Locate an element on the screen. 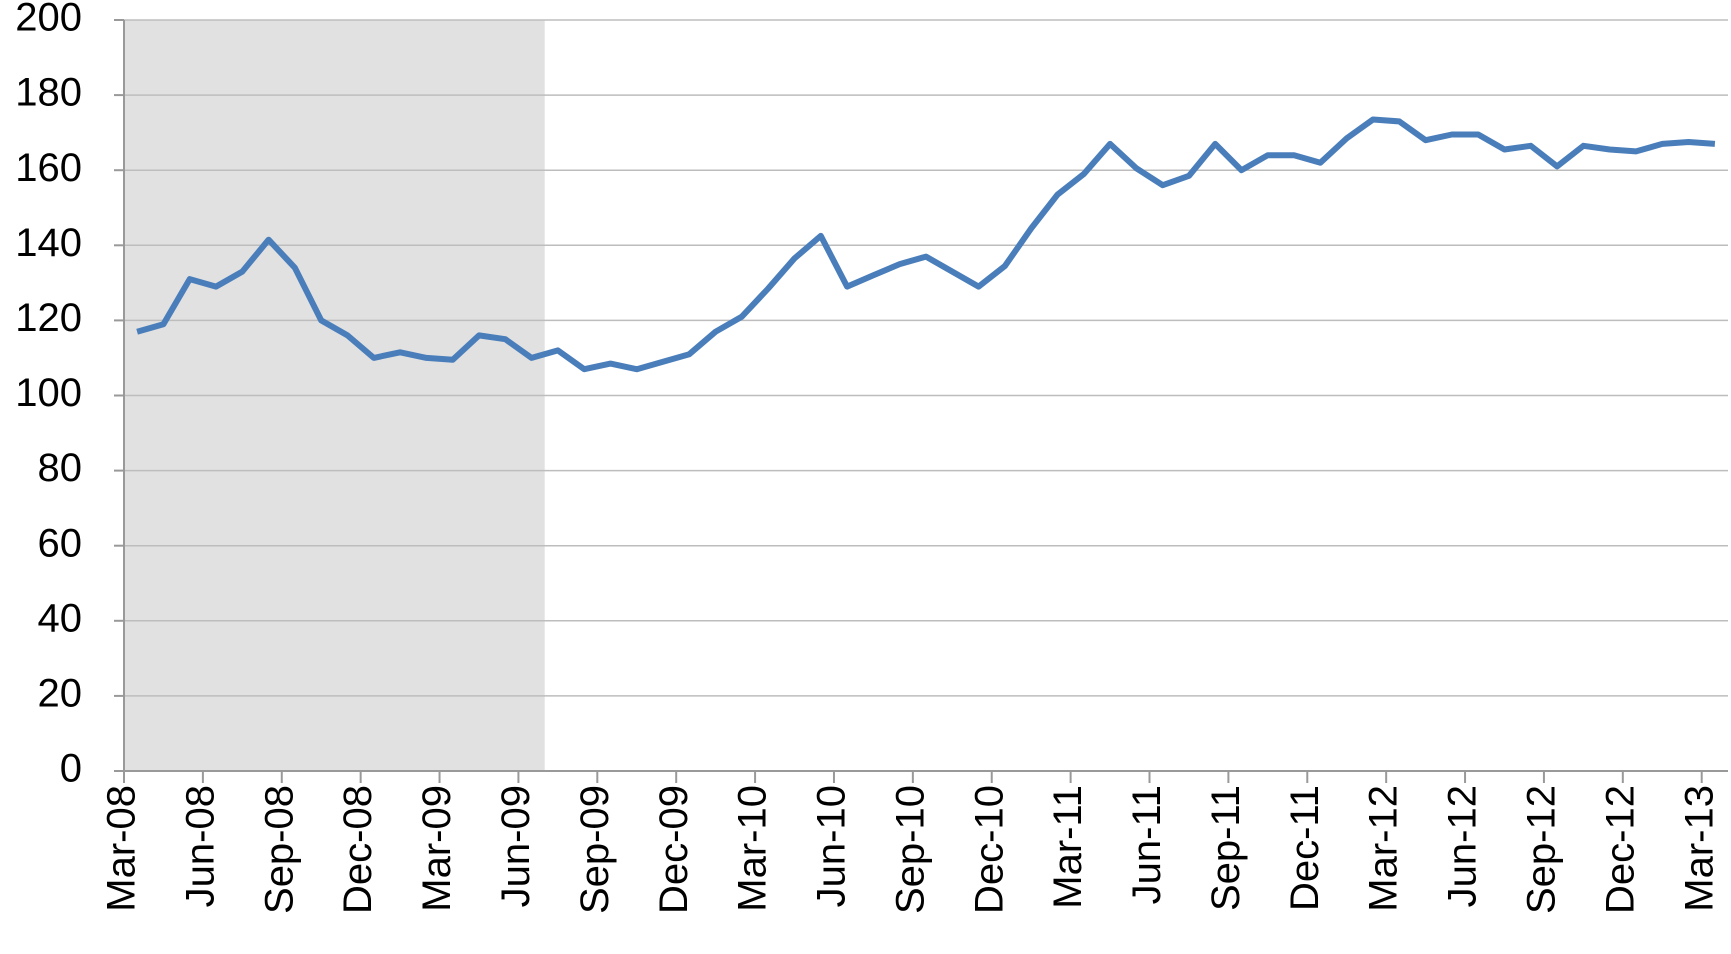 The width and height of the screenshot is (1731, 954). x-tick-label: Mar-10 is located at coordinates (753, 848).